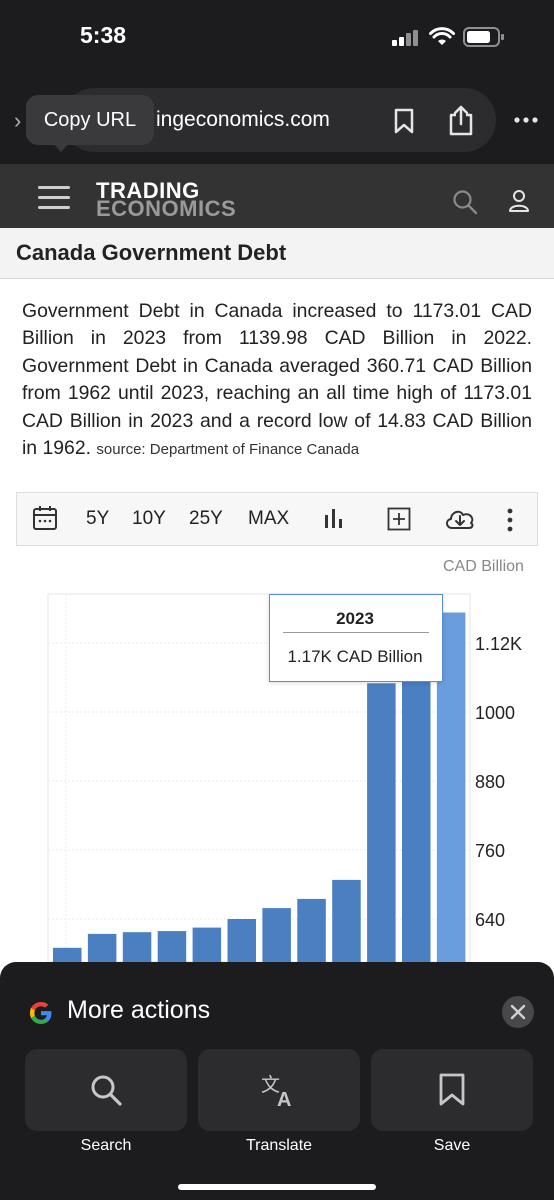  Describe the element at coordinates (399, 519) in the screenshot. I see `add-indicator-icon` at that location.